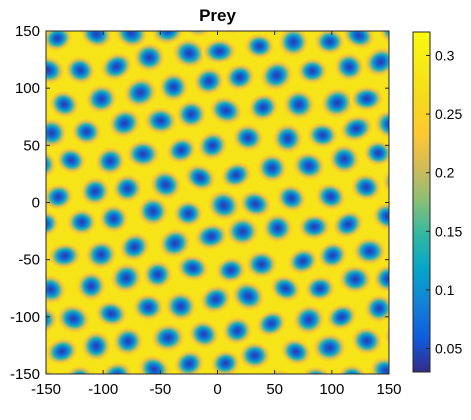 Image resolution: width=471 pixels, height=420 pixels. I want to click on y-tick-label: 100, so click(27, 88).